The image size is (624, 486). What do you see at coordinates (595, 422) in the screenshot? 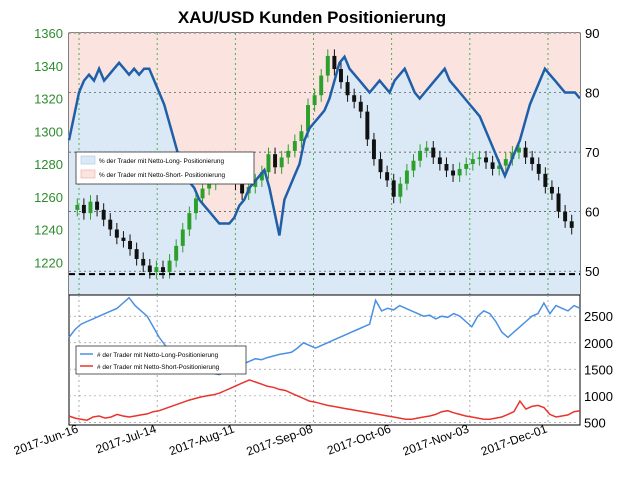
I see `count-tick-label: 500` at bounding box center [595, 422].